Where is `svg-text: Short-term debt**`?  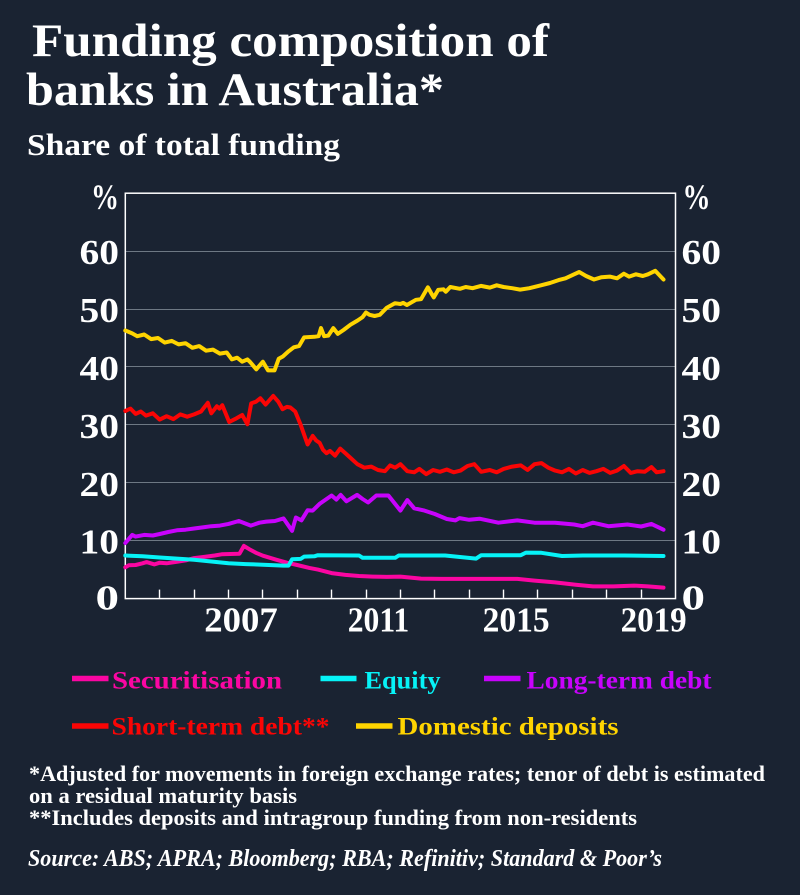
svg-text: Short-term debt** is located at coordinates (221, 727).